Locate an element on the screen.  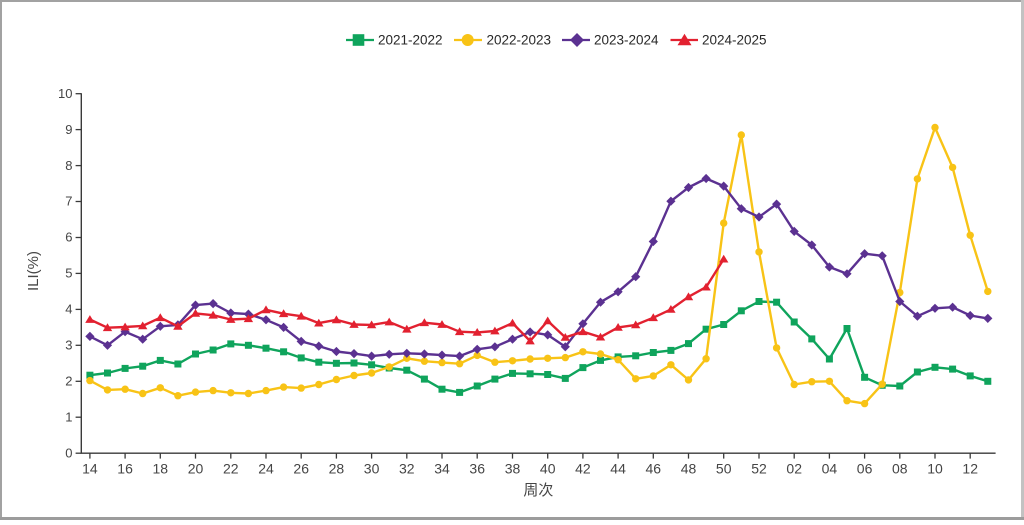
svg-text: 1 is located at coordinates (68, 416).